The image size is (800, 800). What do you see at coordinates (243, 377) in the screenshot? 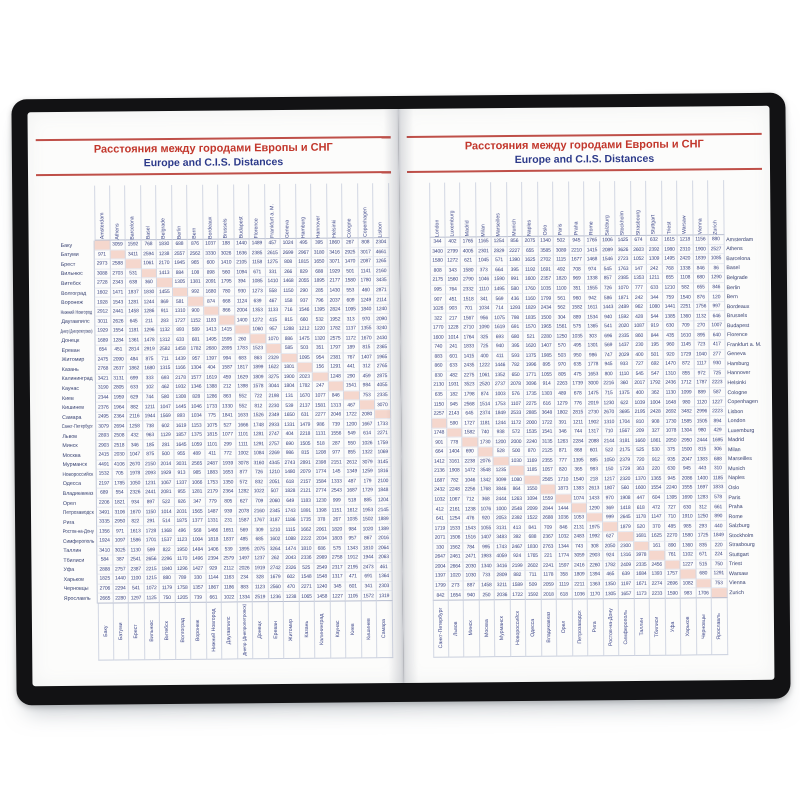
I see `distance-cell: 1629` at bounding box center [243, 377].